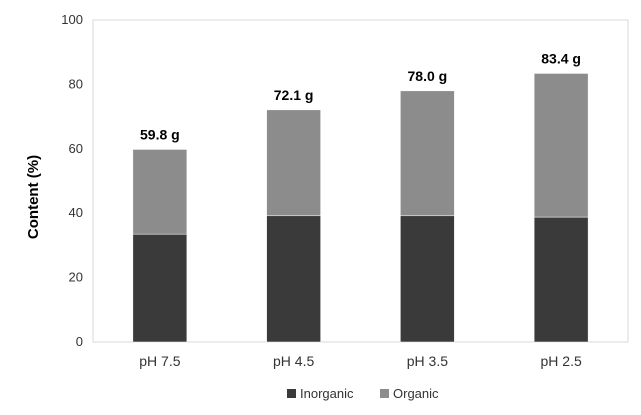  Describe the element at coordinates (33, 197) in the screenshot. I see `y-axis-label: Content (%)` at that location.